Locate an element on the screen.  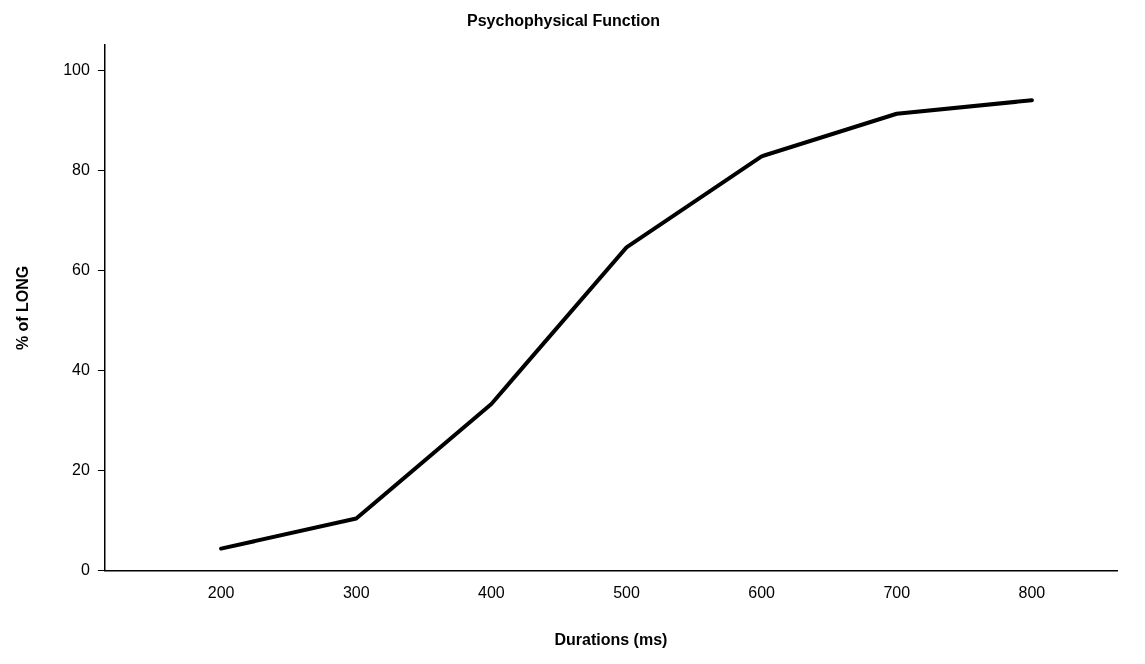
x-tick-label: 700 is located at coordinates (897, 592).